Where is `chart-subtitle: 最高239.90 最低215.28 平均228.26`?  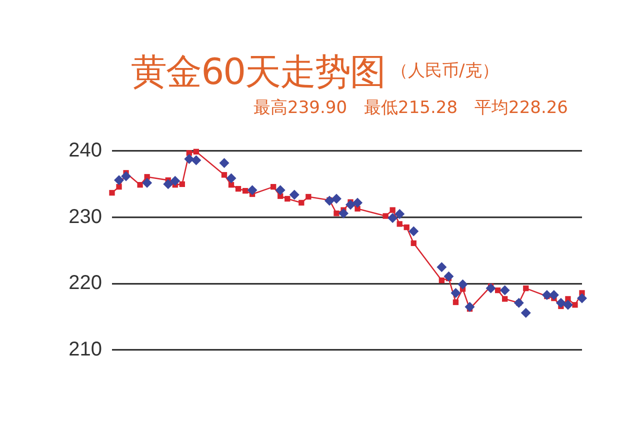
chart-subtitle: 最高239.90 最低215.28 平均228.26 is located at coordinates (411, 108).